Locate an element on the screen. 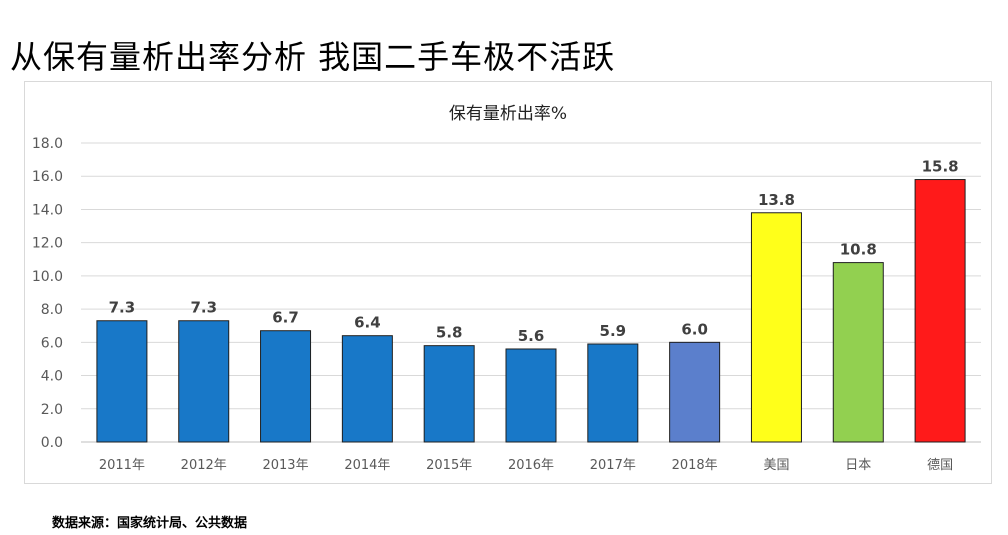 The width and height of the screenshot is (1008, 535). data-label: 6.7 is located at coordinates (285, 318).